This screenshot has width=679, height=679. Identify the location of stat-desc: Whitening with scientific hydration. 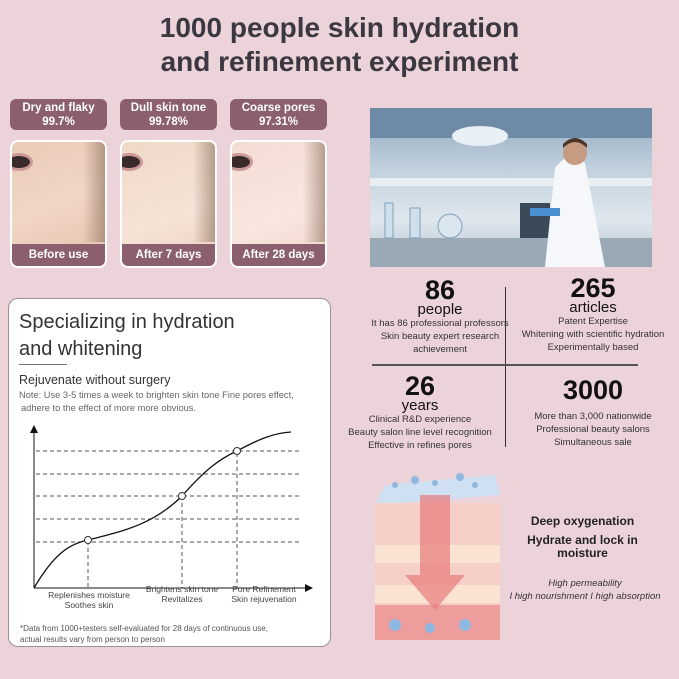
(593, 334).